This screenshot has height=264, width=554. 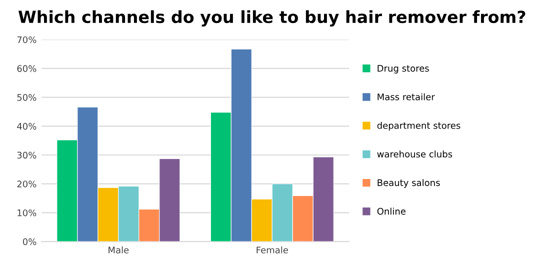 I want to click on x-tick-label: Male, so click(x=118, y=250).